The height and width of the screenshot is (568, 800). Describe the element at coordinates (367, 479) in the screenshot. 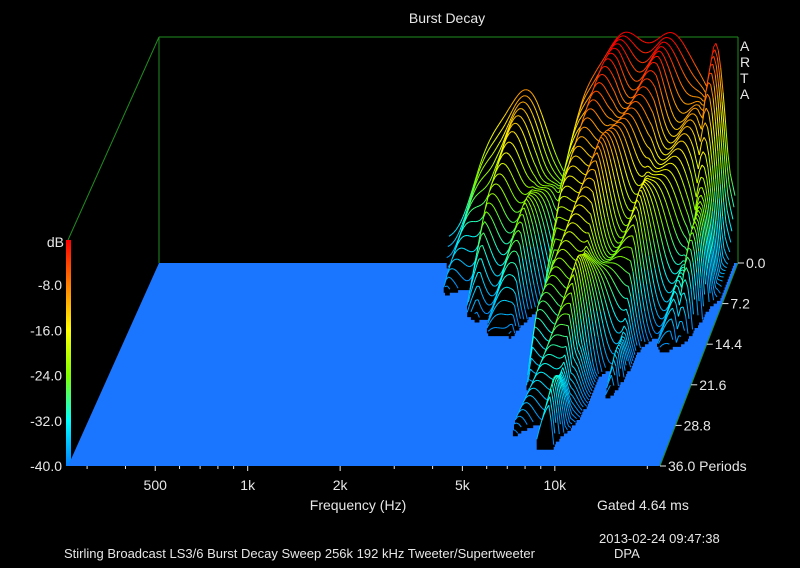

I see `x-tick-labels: 500 1k 2k 5k 10k` at that location.